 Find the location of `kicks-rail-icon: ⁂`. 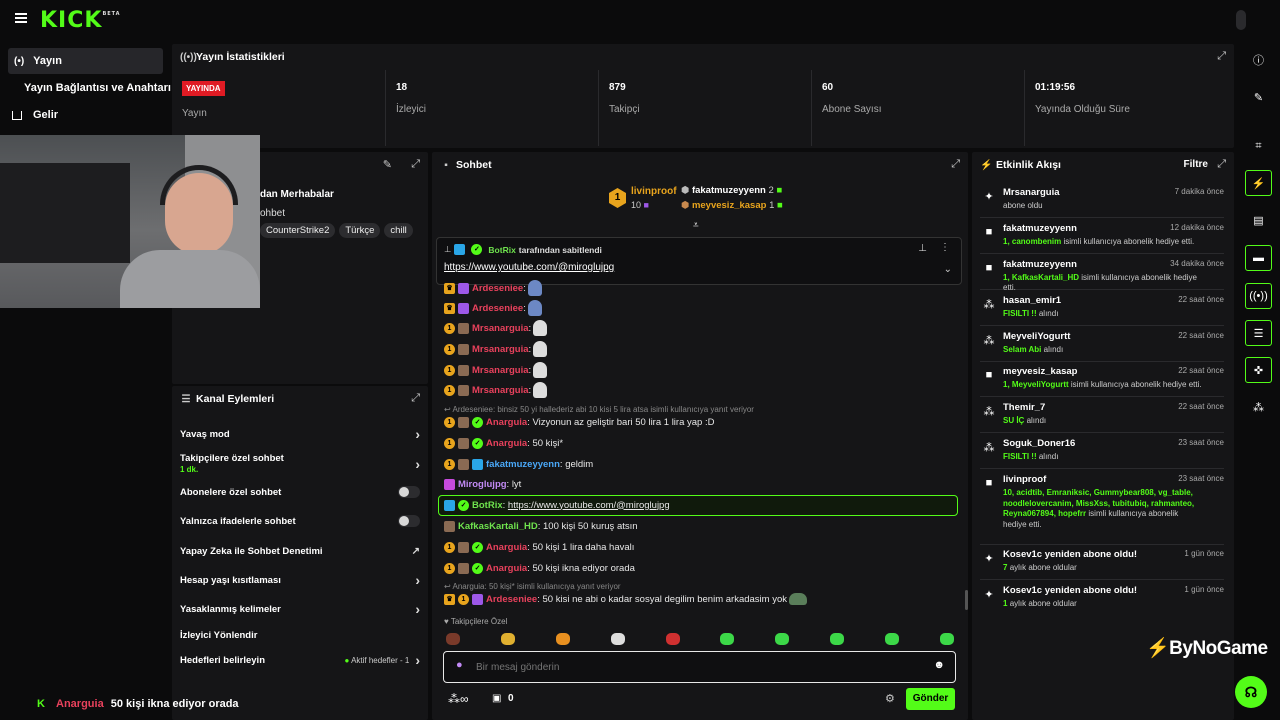

kicks-rail-icon: ⁂ is located at coordinates (1258, 407).